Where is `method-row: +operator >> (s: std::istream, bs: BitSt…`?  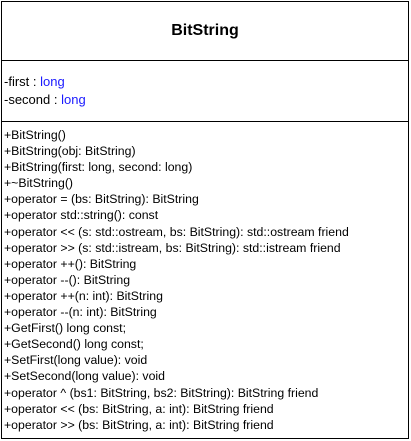
method-row: +operator >> (s: std::istream, bs: BitSt… is located at coordinates (172, 247).